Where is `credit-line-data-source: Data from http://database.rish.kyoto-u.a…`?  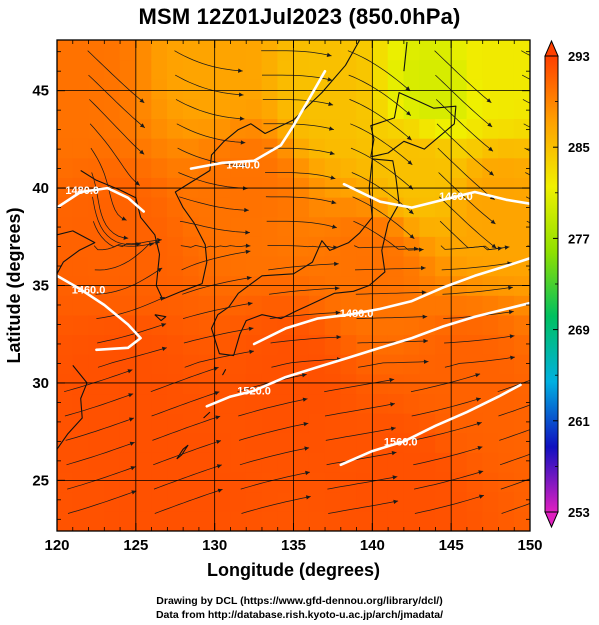 credit-line-data-source: Data from http://database.rish.kyoto-u.a… is located at coordinates (299, 615).